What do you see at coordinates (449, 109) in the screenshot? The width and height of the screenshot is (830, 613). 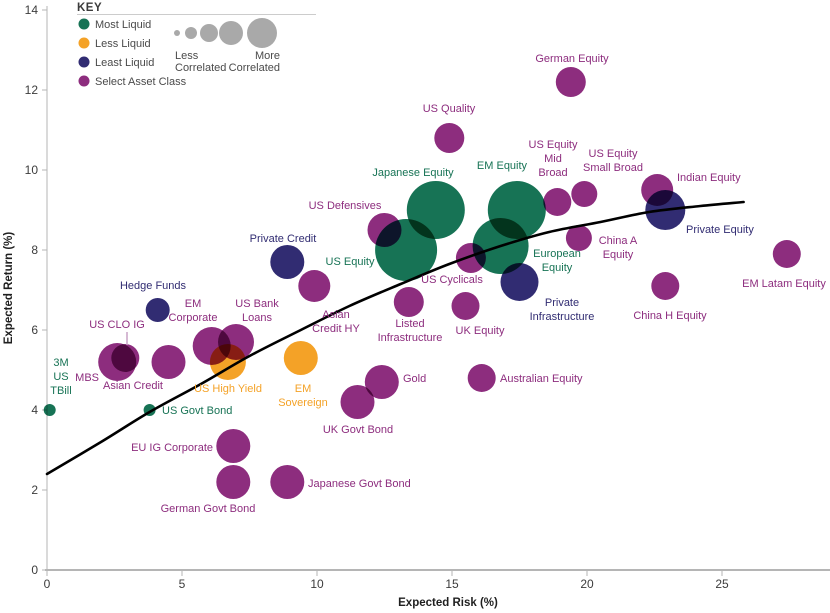 I see `label-us-quality: US Quality` at bounding box center [449, 109].